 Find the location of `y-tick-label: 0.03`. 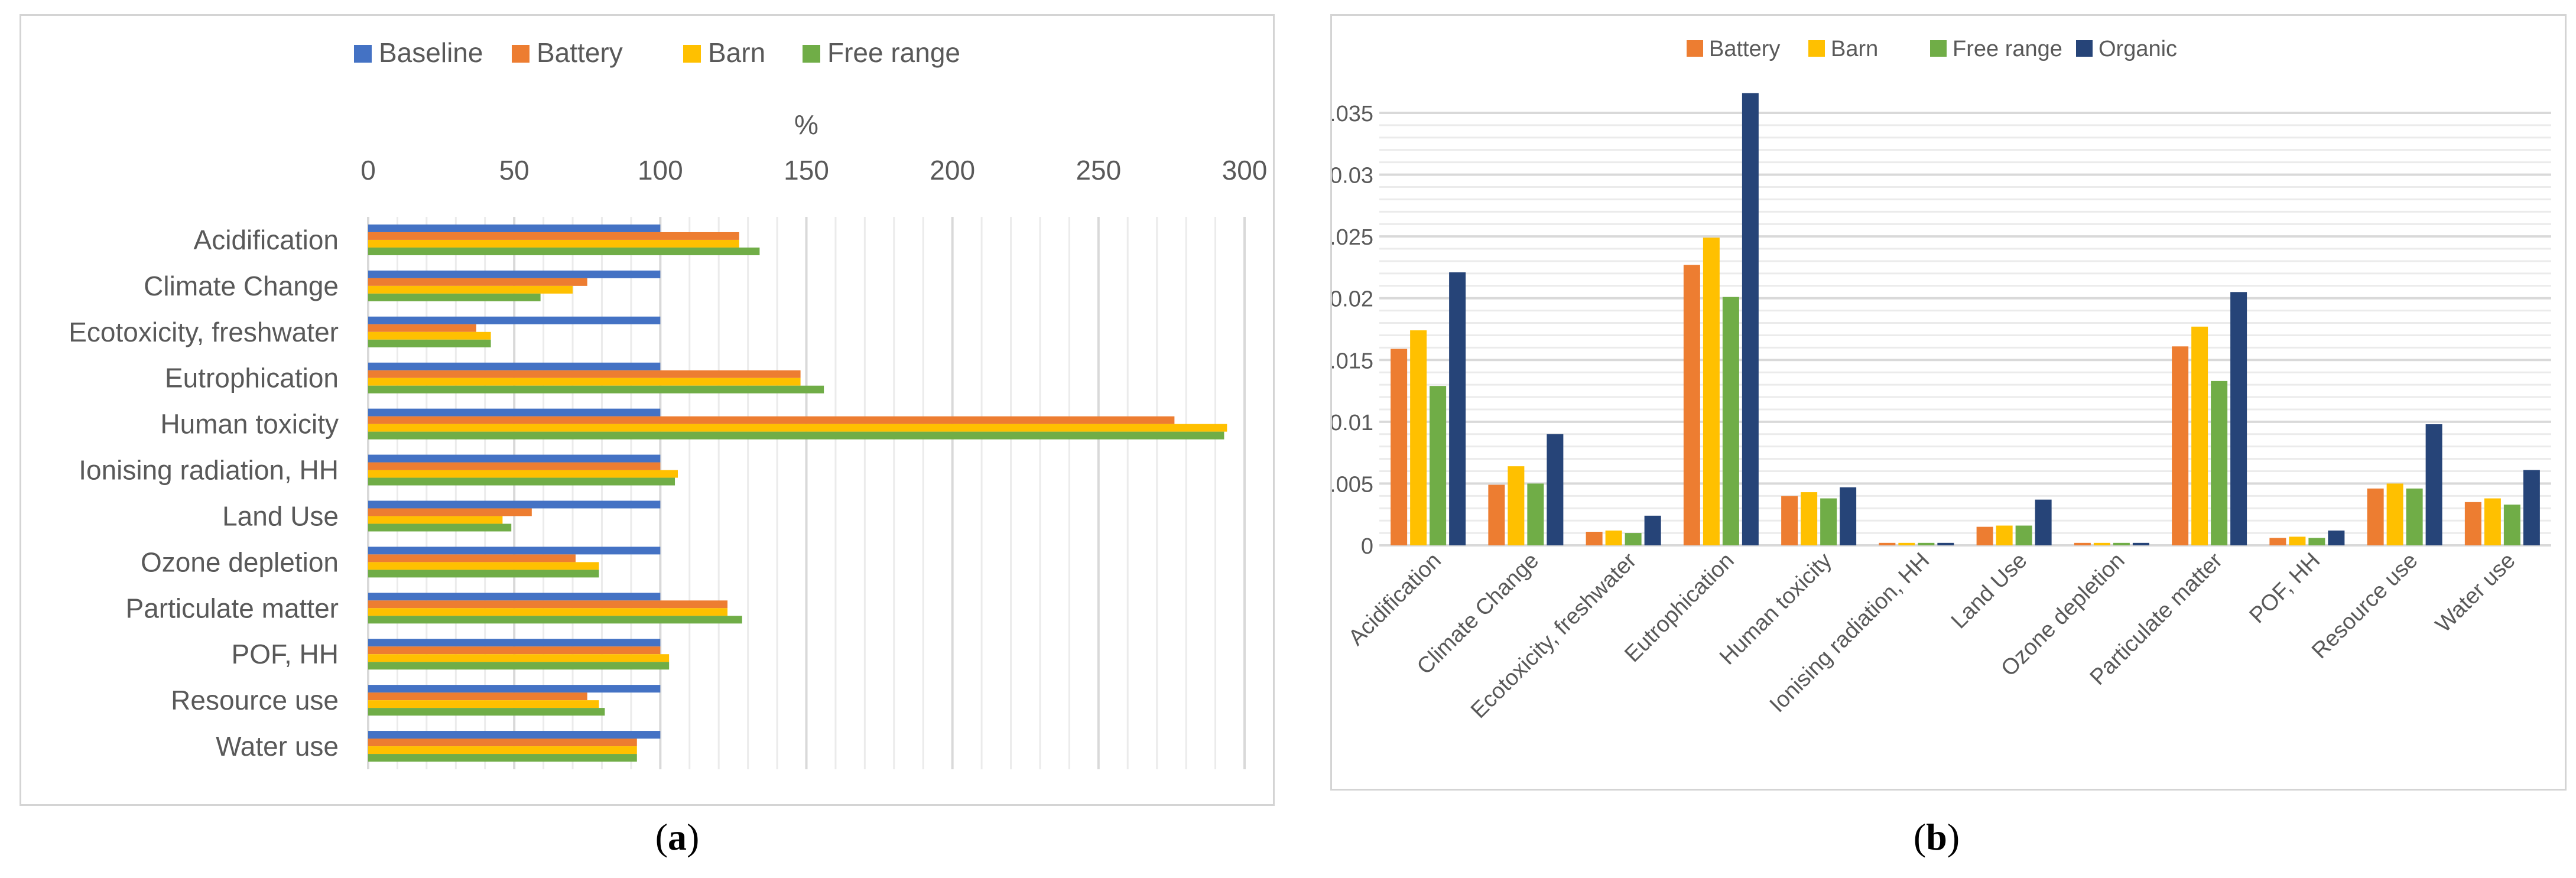

y-tick-label: 0.03 is located at coordinates (1352, 176).